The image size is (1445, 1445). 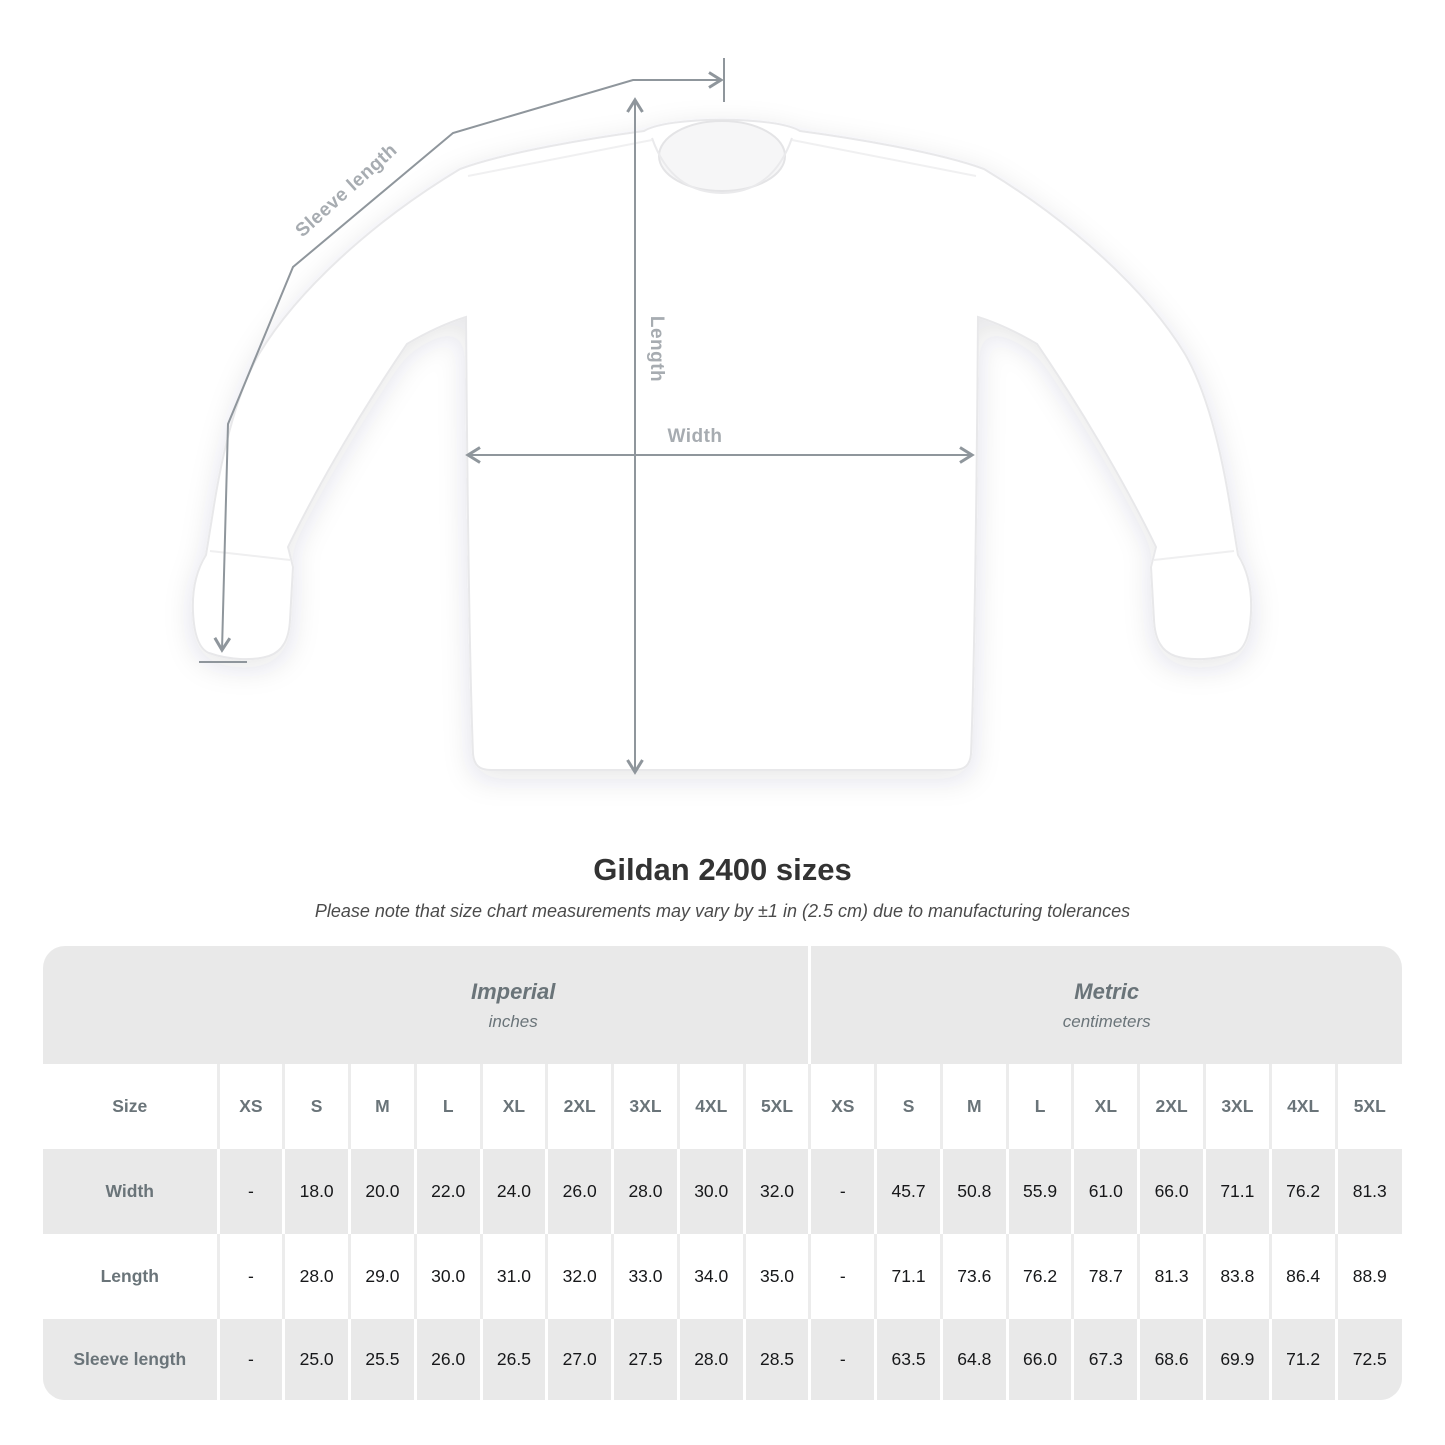 I want to click on value-cell: 33.0, so click(x=645, y=1276).